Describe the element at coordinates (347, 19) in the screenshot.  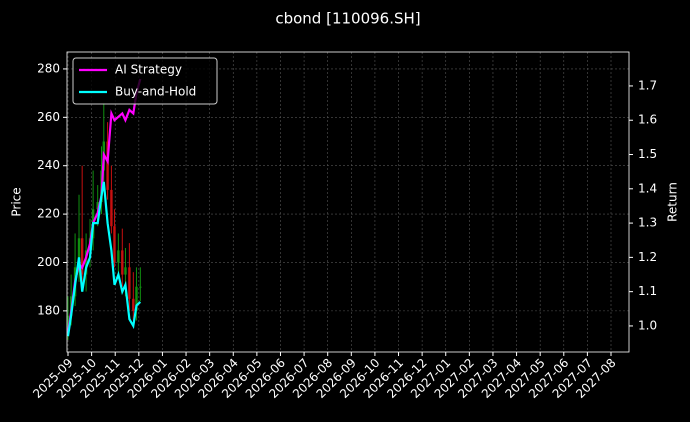
I see `chart-title: cbond [110096.SH]` at that location.